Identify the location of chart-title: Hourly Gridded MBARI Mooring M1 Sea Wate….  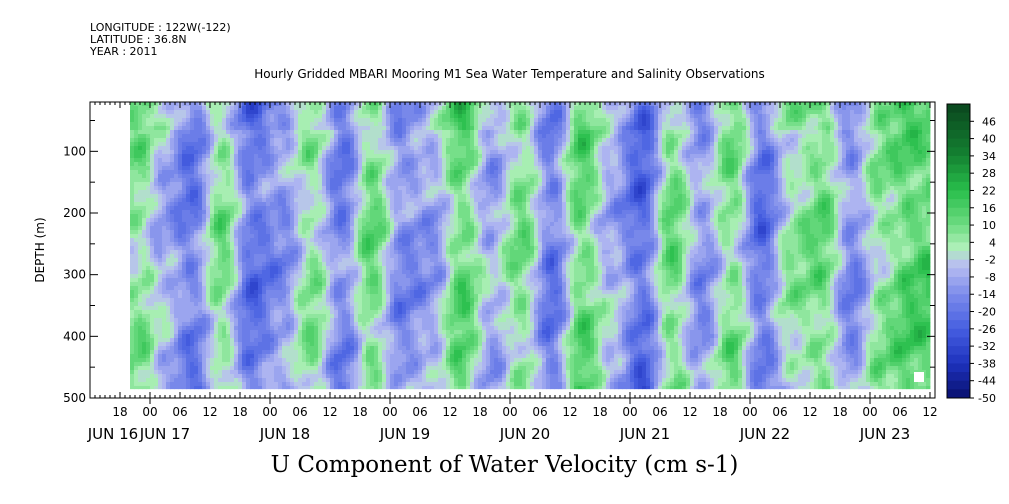
(509, 74).